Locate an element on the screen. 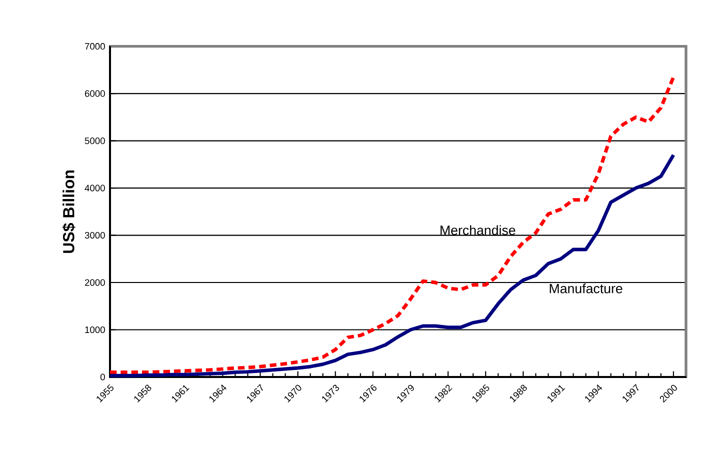 This screenshot has height=465, width=701. y-tick-label: 0 is located at coordinates (102, 377).